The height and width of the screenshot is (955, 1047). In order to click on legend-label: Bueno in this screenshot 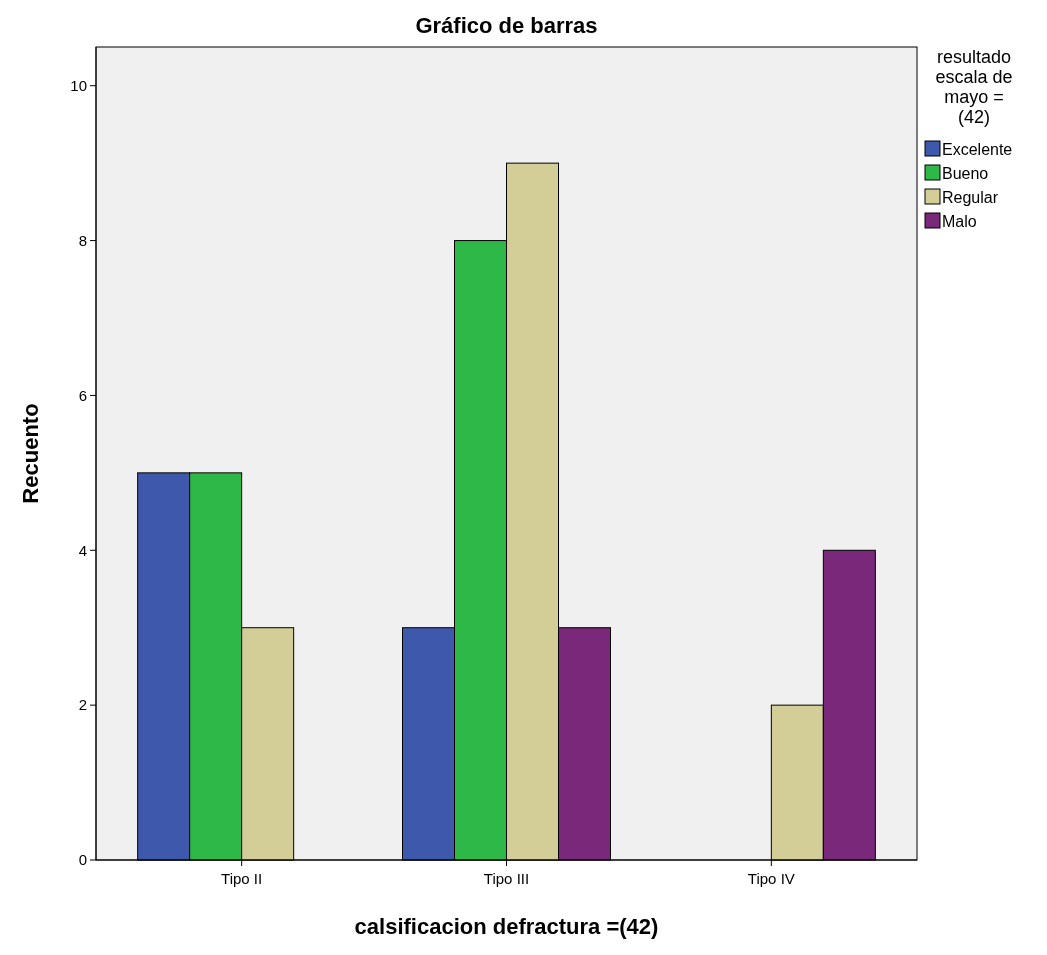, I will do `click(965, 173)`.